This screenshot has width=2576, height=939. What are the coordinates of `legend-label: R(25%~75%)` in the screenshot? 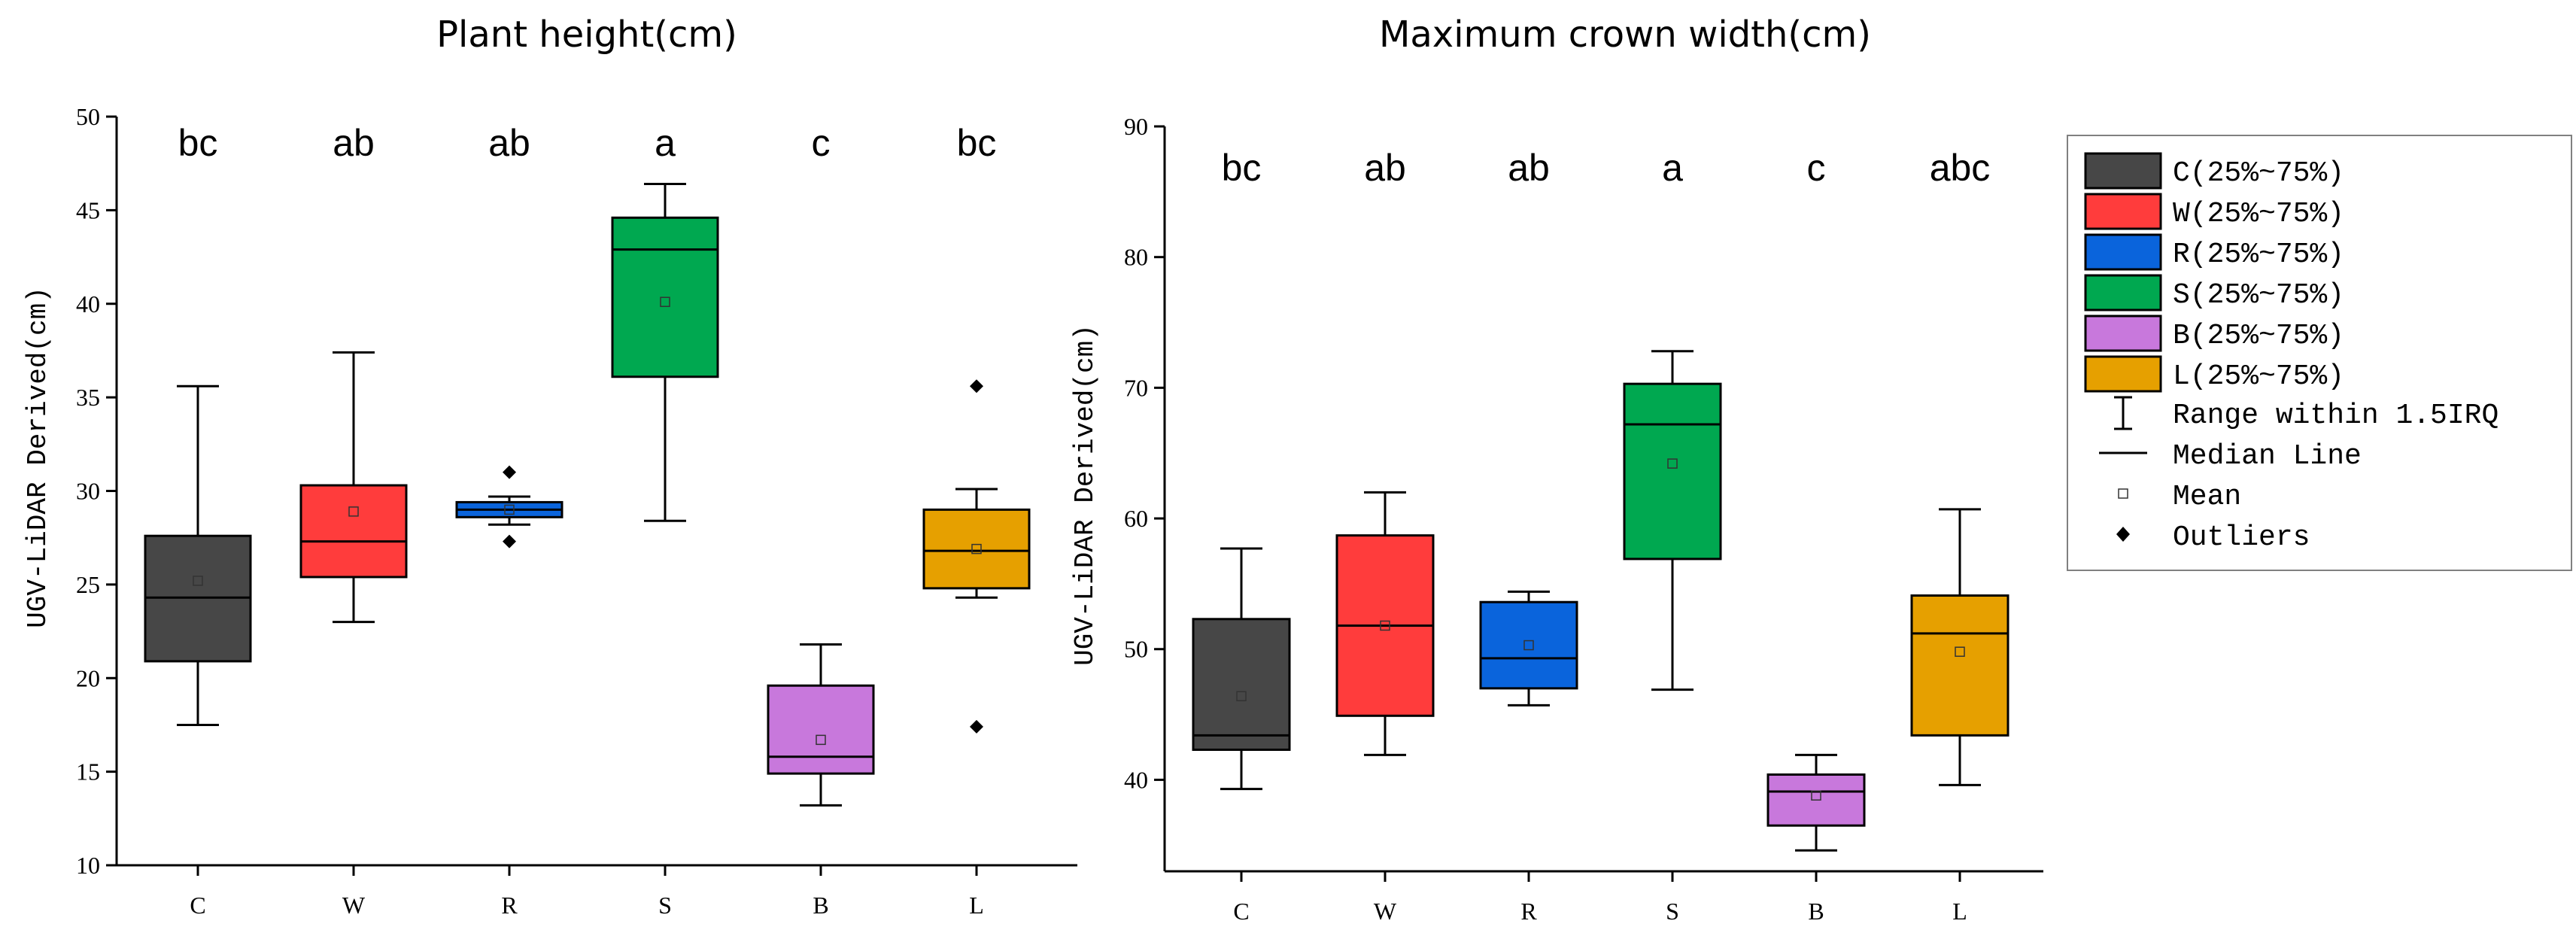 It's located at (2259, 255).